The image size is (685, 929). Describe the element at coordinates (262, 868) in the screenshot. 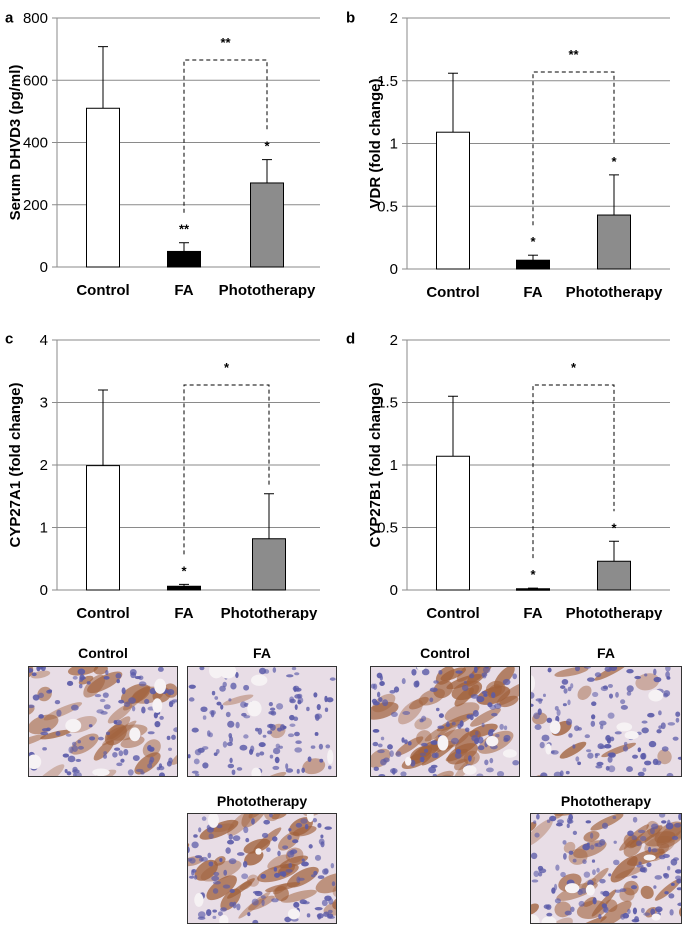

I see `tissue-texture` at that location.